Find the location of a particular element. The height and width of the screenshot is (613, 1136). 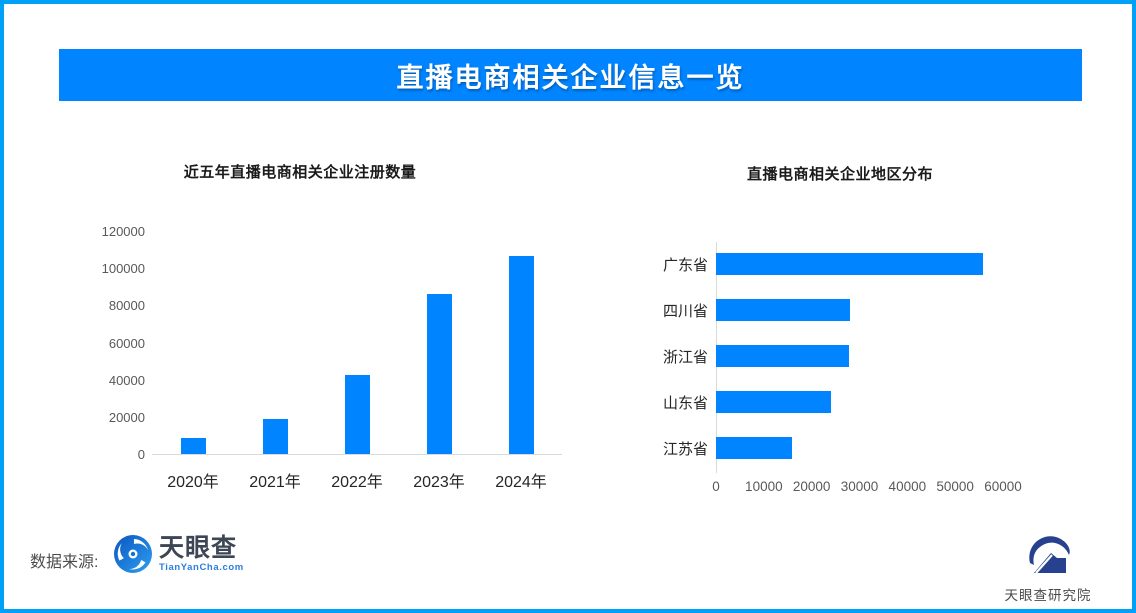

right-chart-title: 直播电商相关企业地区分布 is located at coordinates (839, 174).